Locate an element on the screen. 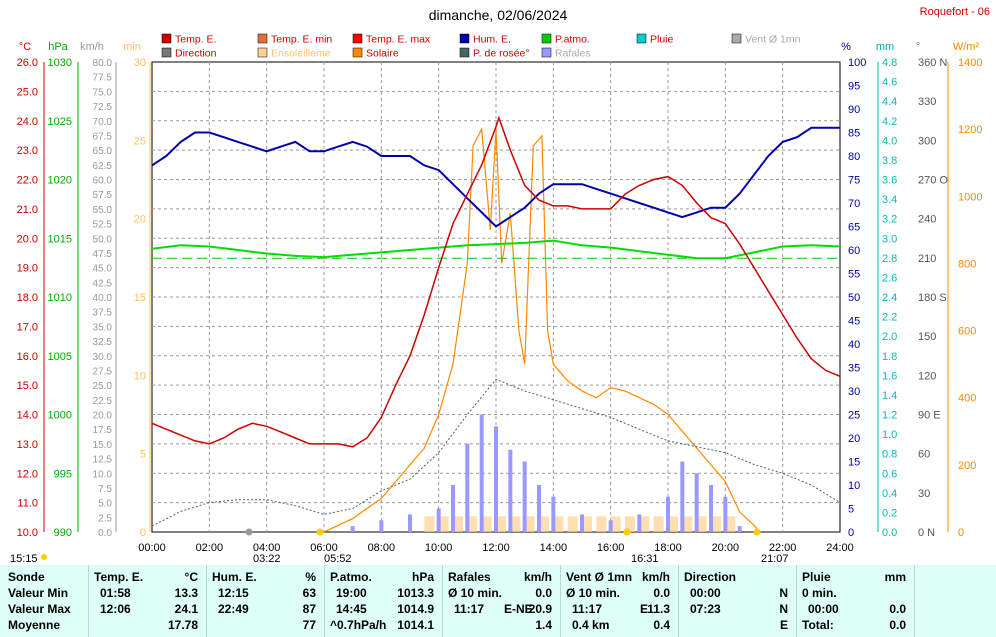 The width and height of the screenshot is (996, 637). legend-label: Temp. E. is located at coordinates (195, 40).